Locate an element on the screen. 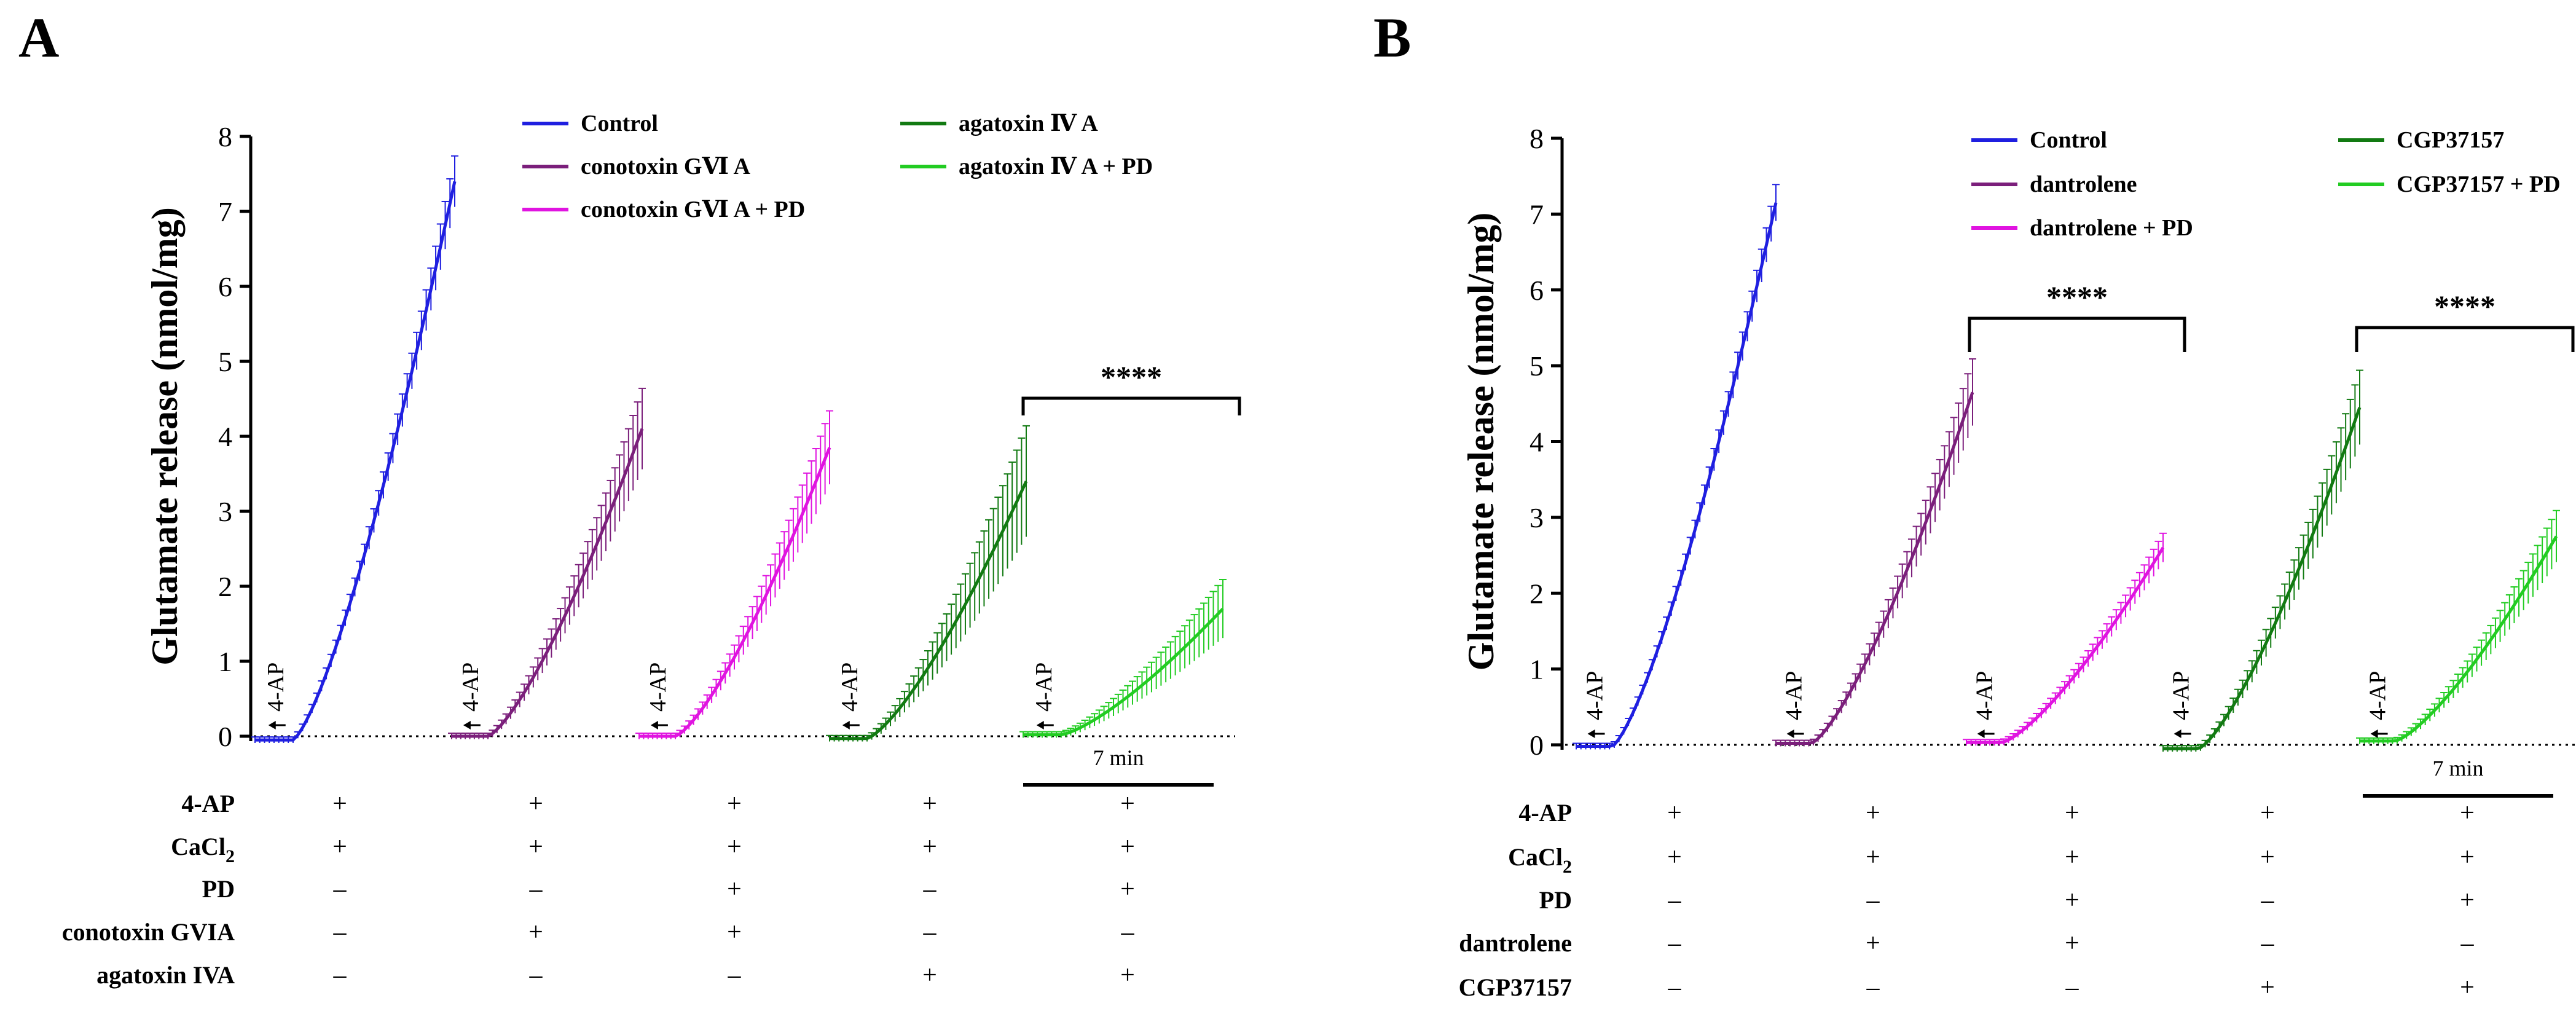  condition-label-text: PD is located at coordinates (218, 889).